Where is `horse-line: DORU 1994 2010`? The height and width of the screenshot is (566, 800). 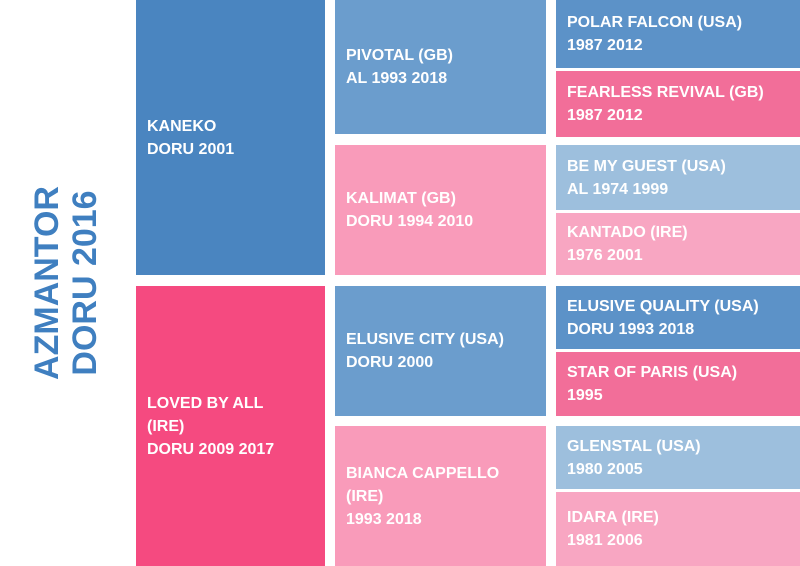
horse-line: DORU 1994 2010 is located at coordinates (410, 221).